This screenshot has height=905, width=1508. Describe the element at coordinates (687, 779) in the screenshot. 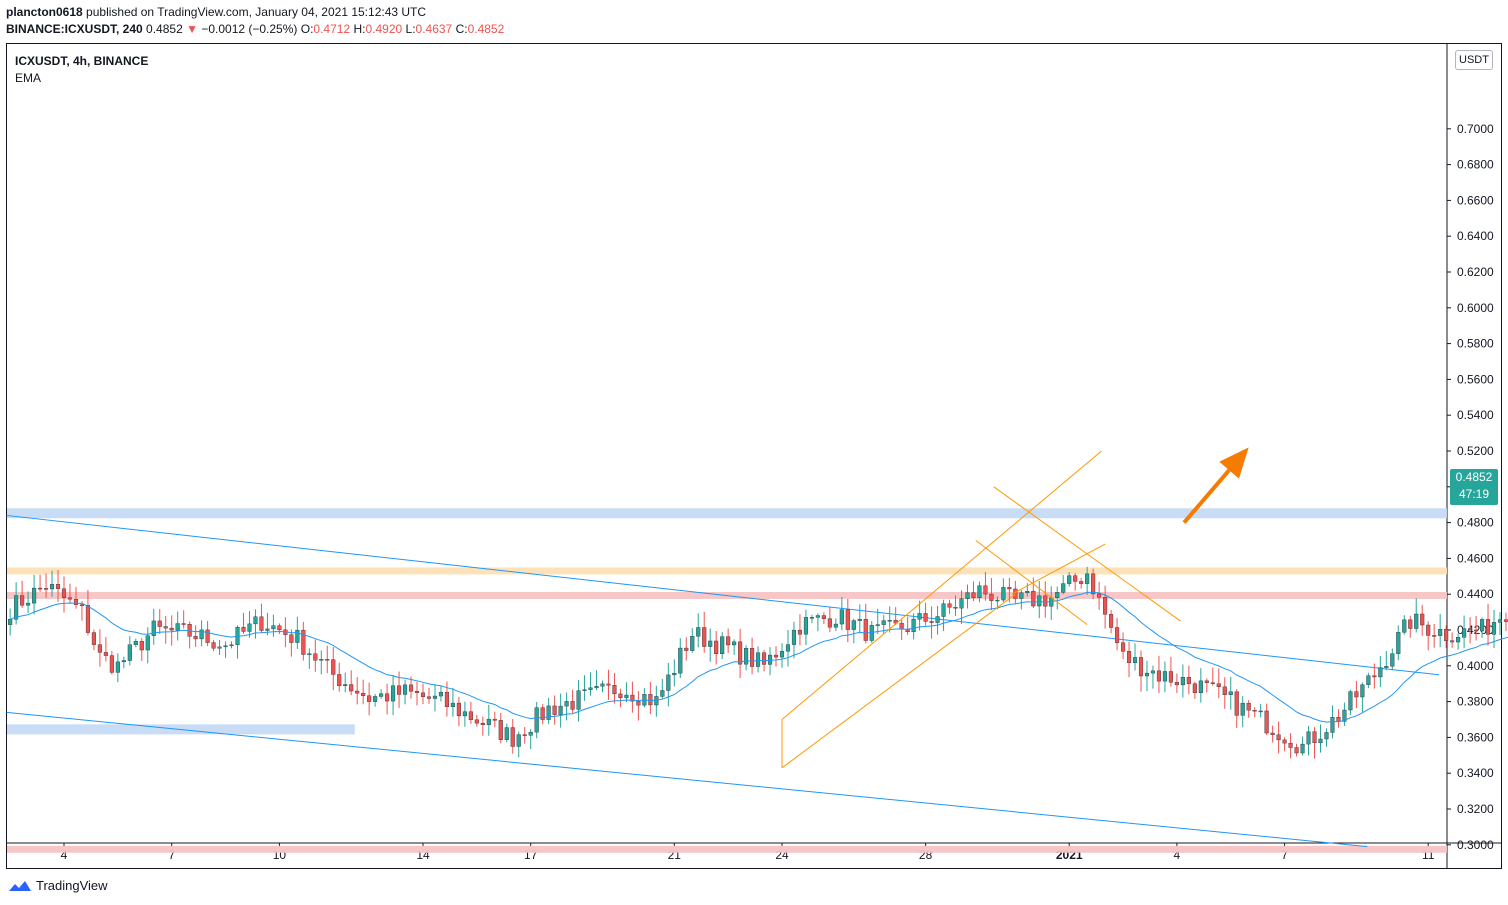

I see `trendline` at that location.